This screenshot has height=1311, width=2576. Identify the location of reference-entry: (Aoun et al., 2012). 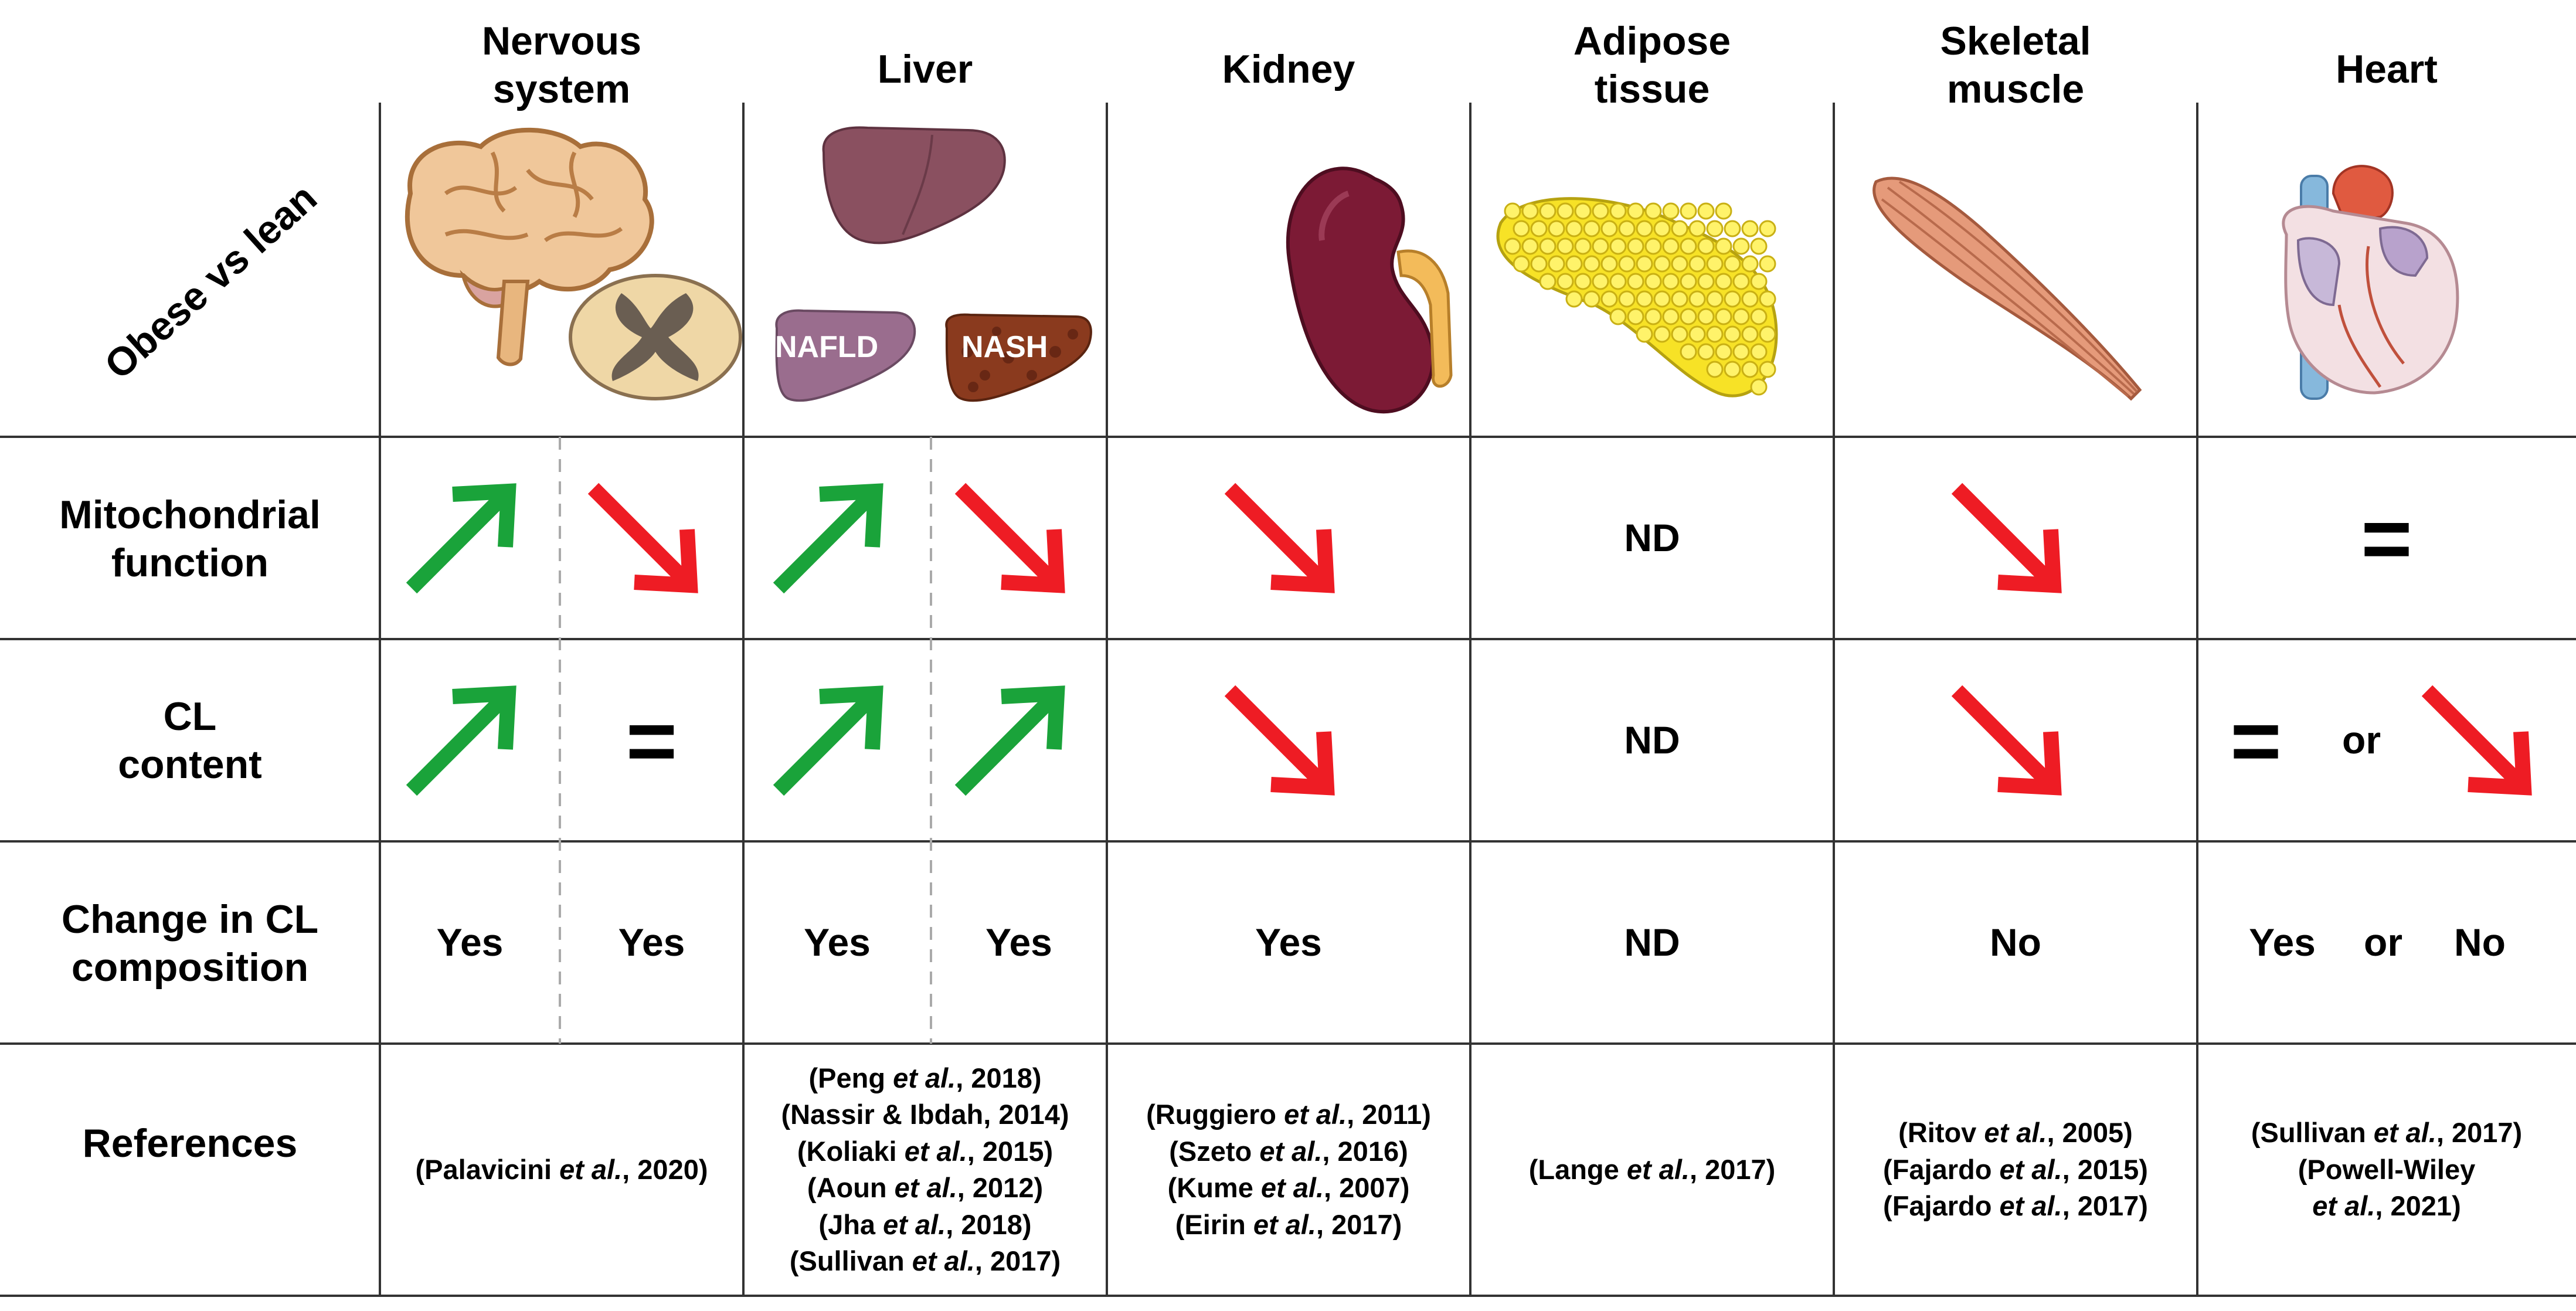
(925, 1188).